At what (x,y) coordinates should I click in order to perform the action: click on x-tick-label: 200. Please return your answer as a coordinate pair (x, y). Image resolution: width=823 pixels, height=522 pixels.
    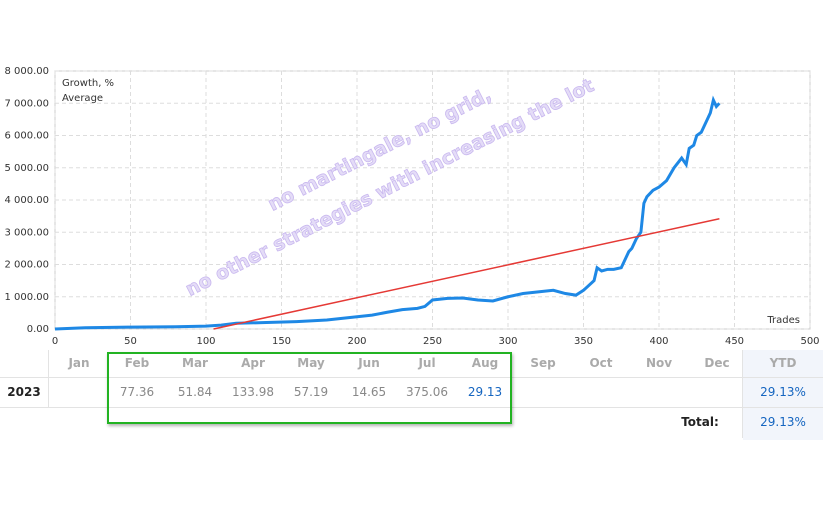
    Looking at the image, I should click on (356, 340).